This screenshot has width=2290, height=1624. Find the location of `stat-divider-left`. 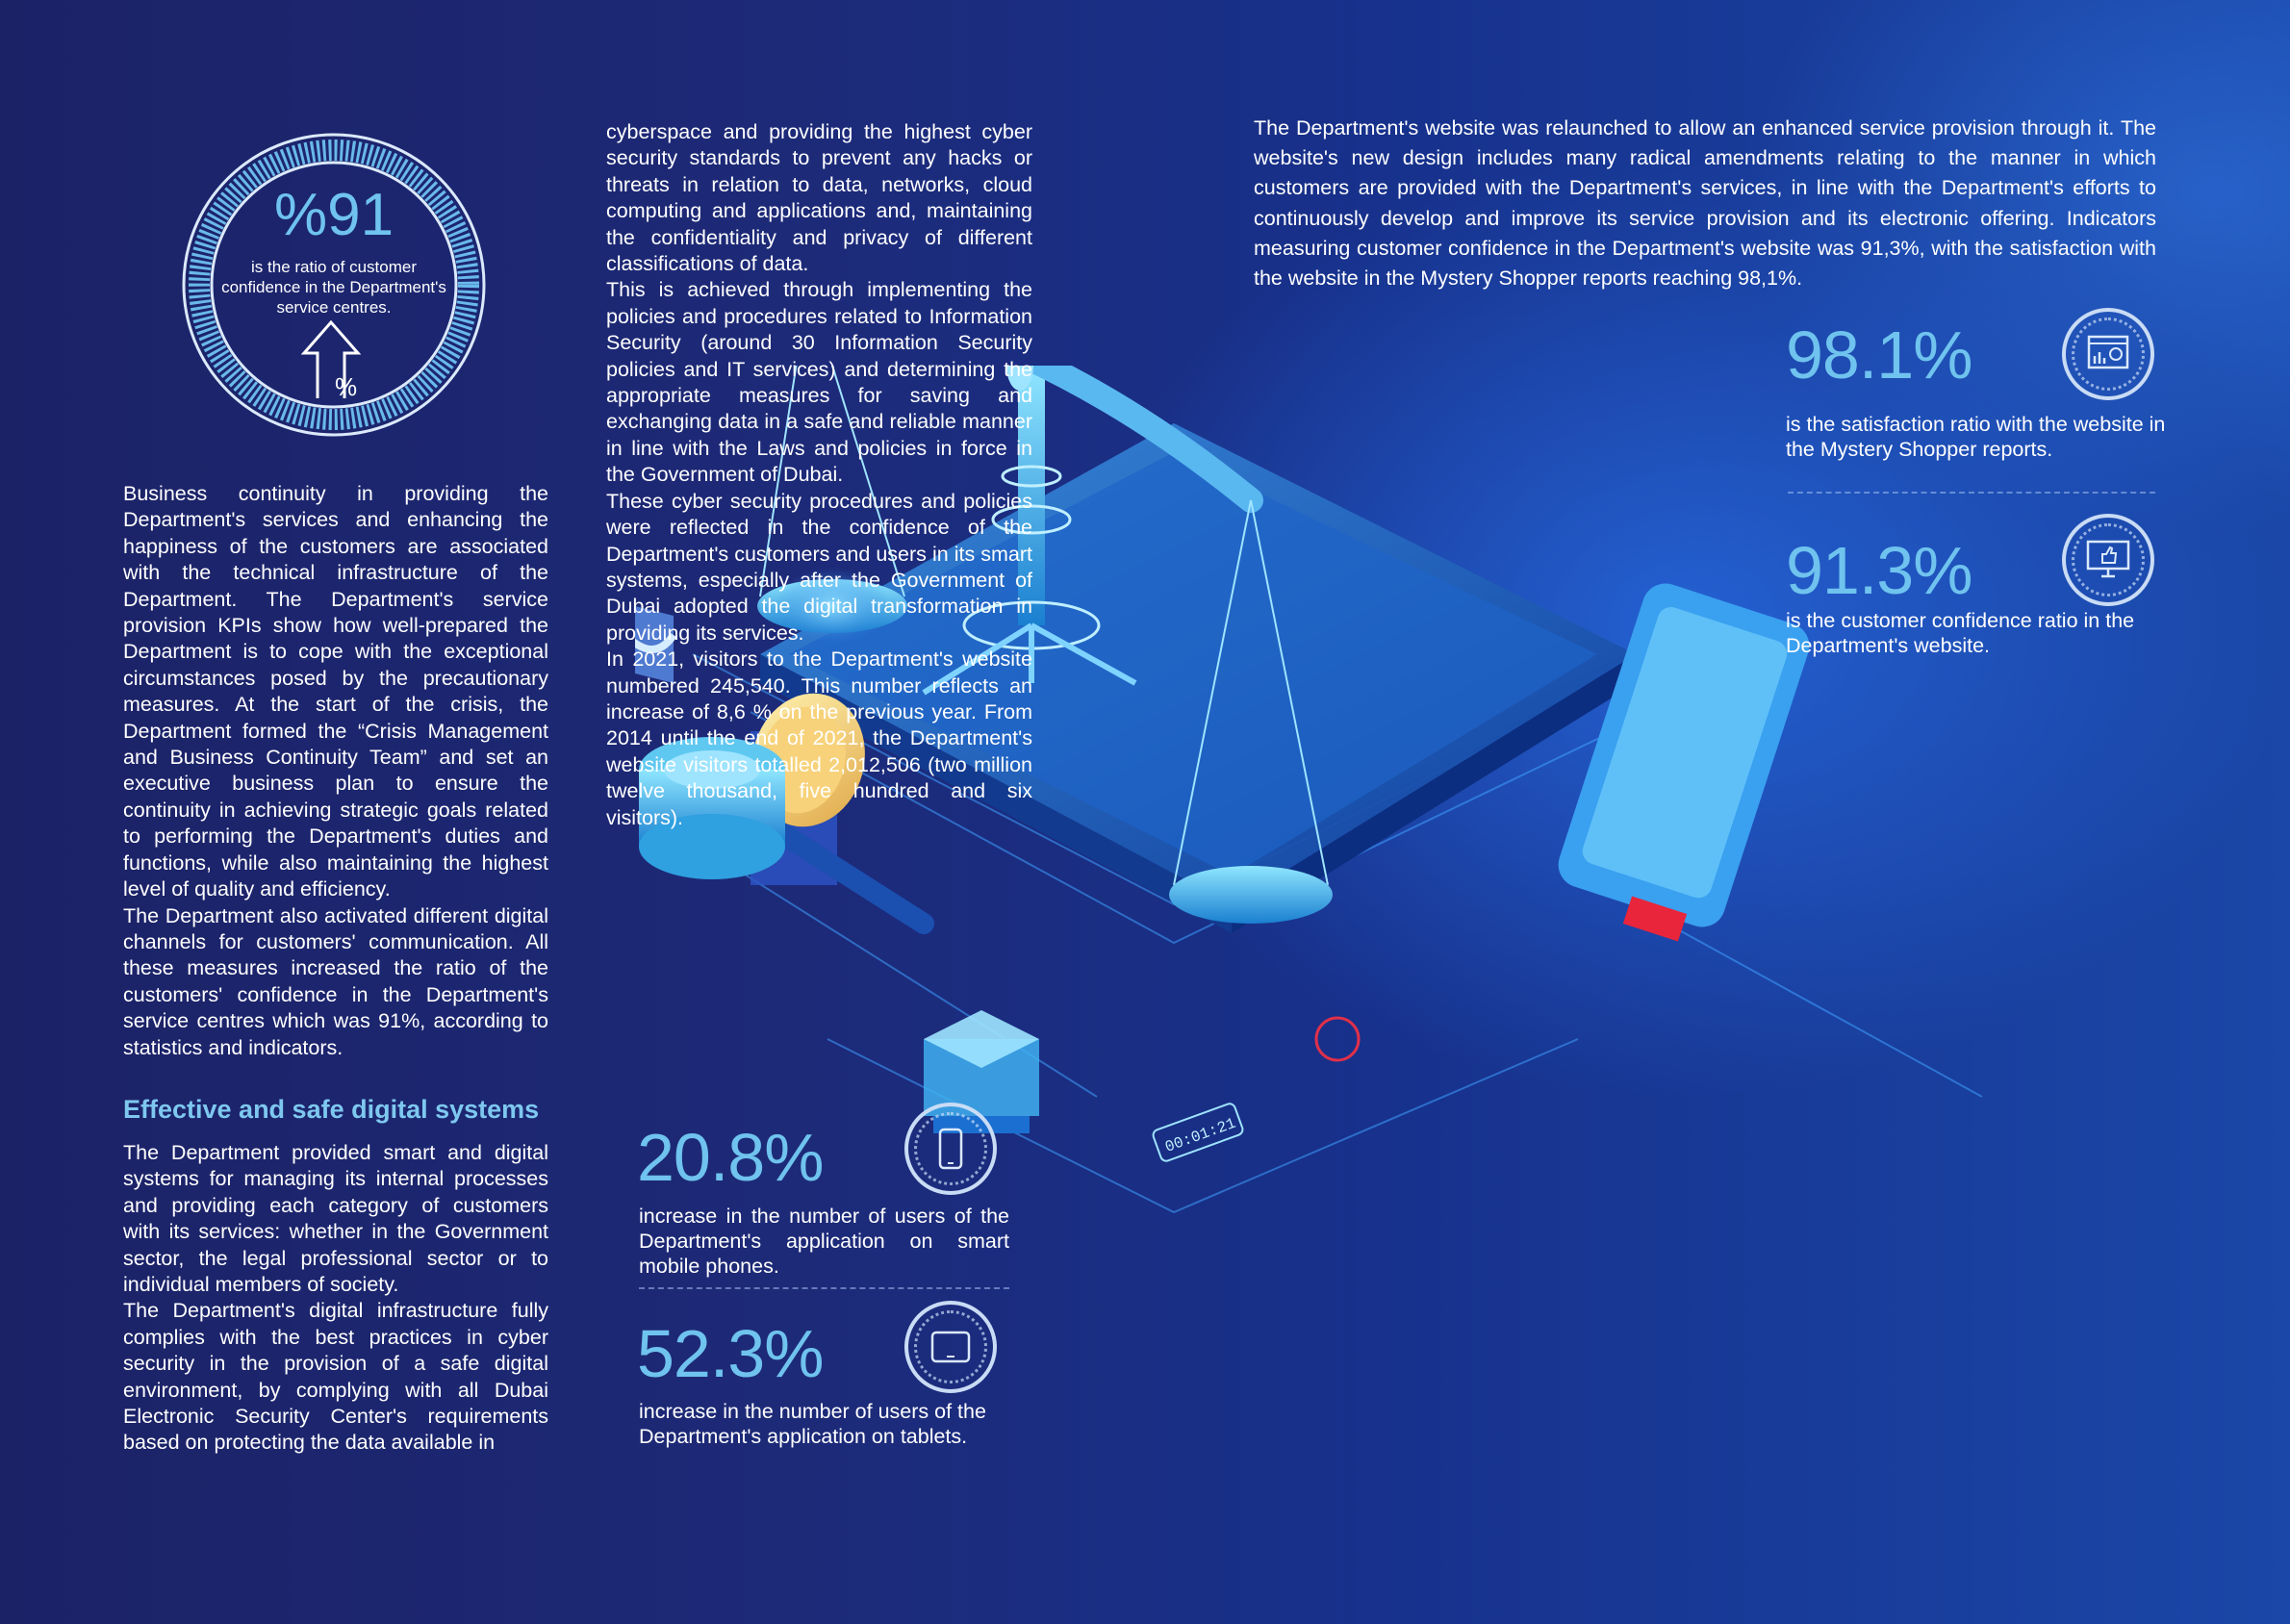

stat-divider-left is located at coordinates (824, 1288).